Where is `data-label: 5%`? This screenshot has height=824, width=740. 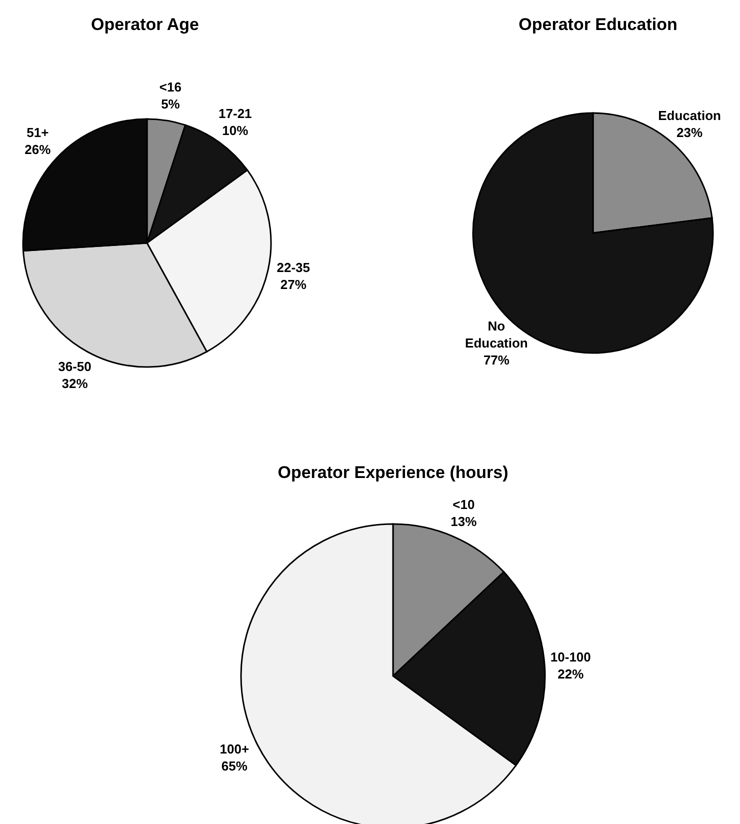 data-label: 5% is located at coordinates (170, 104).